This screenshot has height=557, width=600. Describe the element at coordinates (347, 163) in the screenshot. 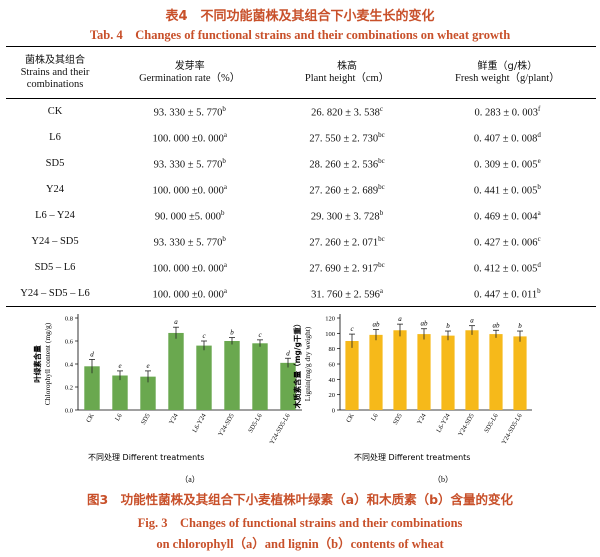

I see `cell-height: 28. 260 ± 2. 536bc` at that location.